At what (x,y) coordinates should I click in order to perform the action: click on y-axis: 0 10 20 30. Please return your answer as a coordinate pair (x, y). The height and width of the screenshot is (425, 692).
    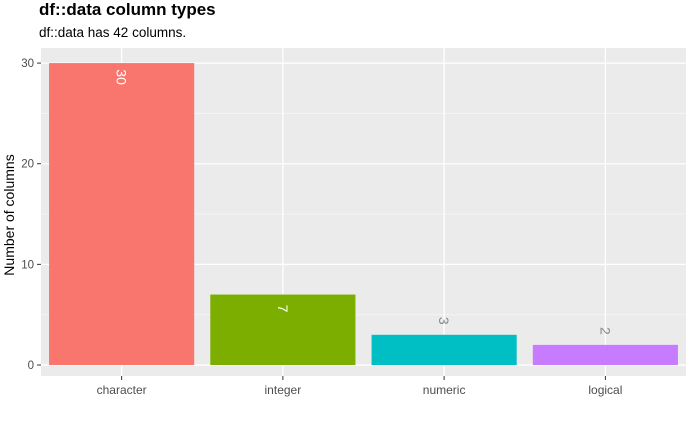
    Looking at the image, I should click on (31, 215).